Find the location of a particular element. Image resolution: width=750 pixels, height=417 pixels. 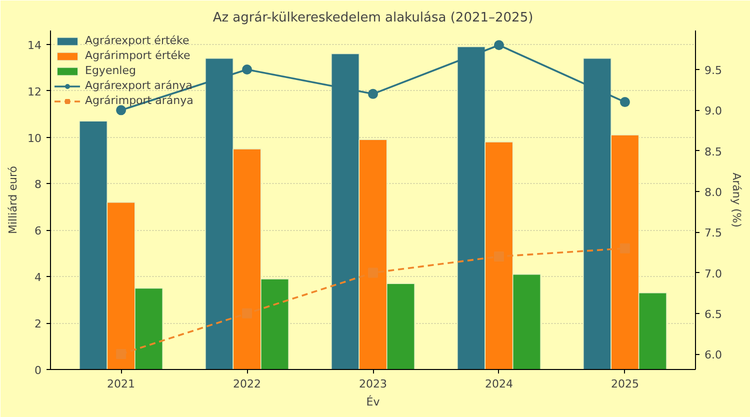

legend-label: Agrárimport aránya is located at coordinates (139, 100).